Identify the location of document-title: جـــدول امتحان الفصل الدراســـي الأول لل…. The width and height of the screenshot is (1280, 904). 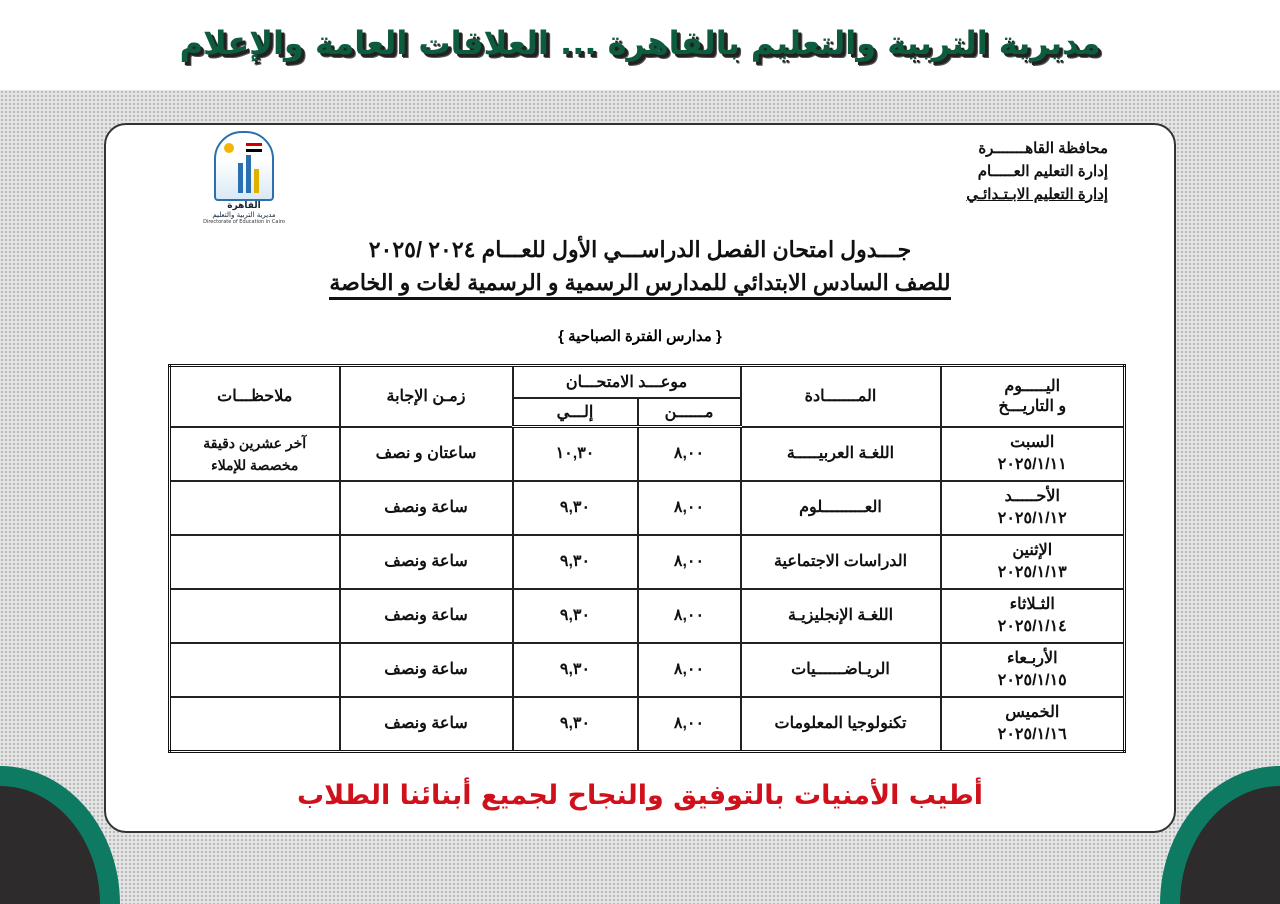
(640, 249).